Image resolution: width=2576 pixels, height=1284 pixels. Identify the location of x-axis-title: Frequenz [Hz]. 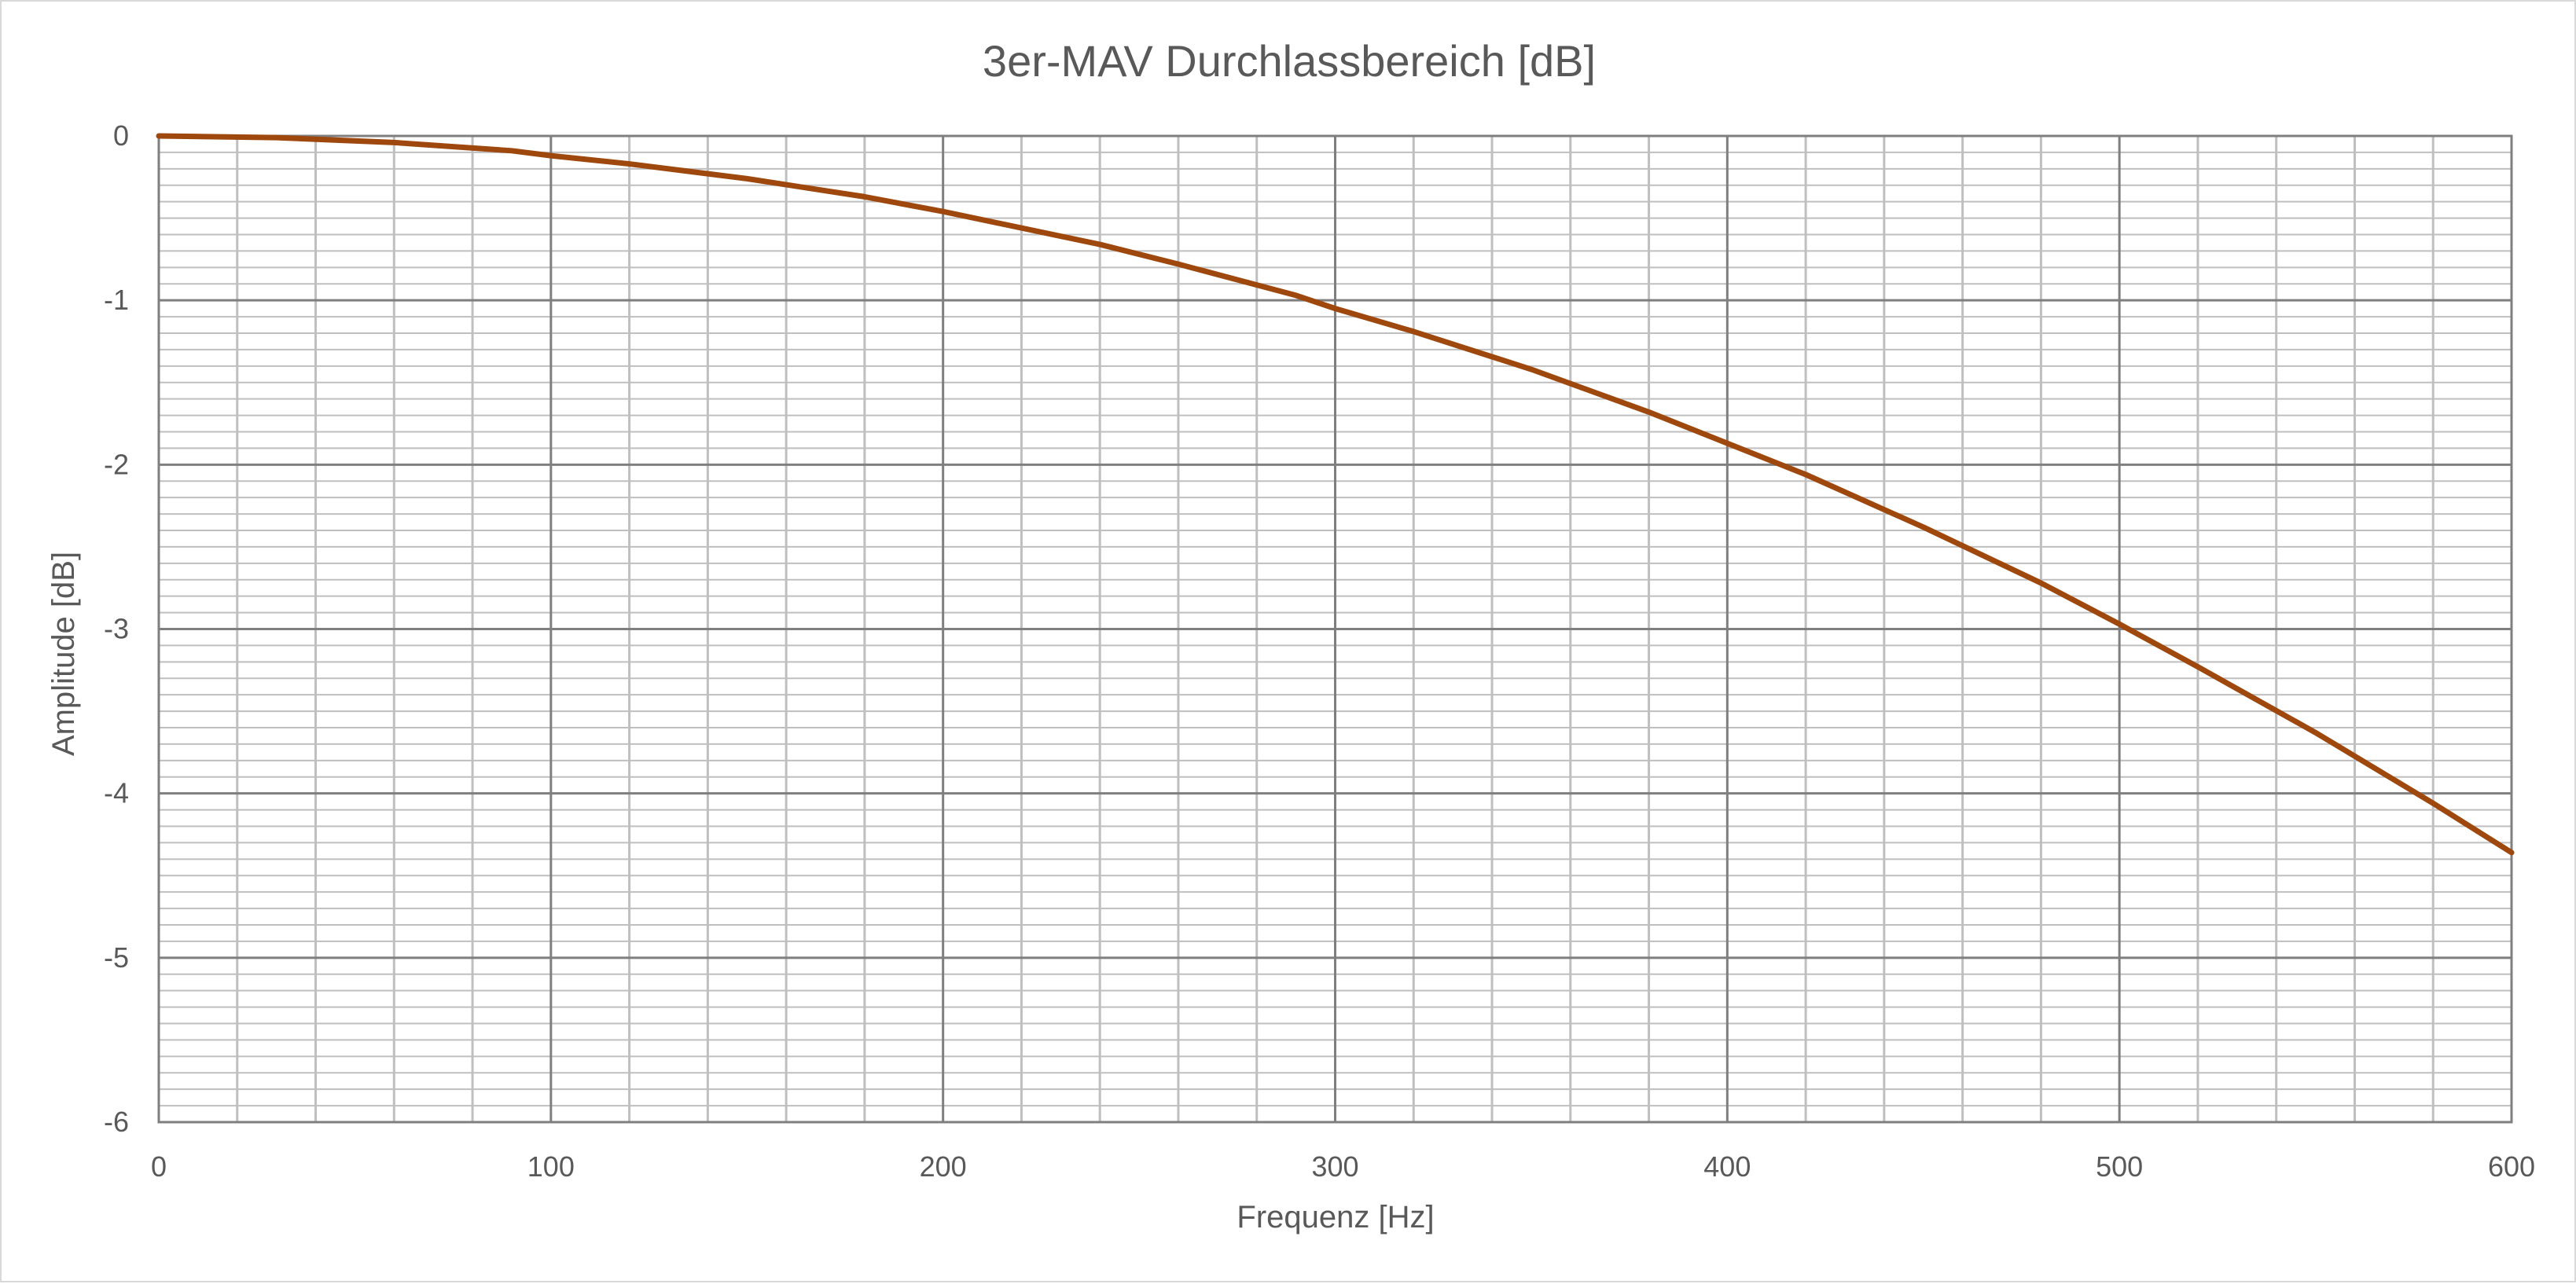
(1335, 1217).